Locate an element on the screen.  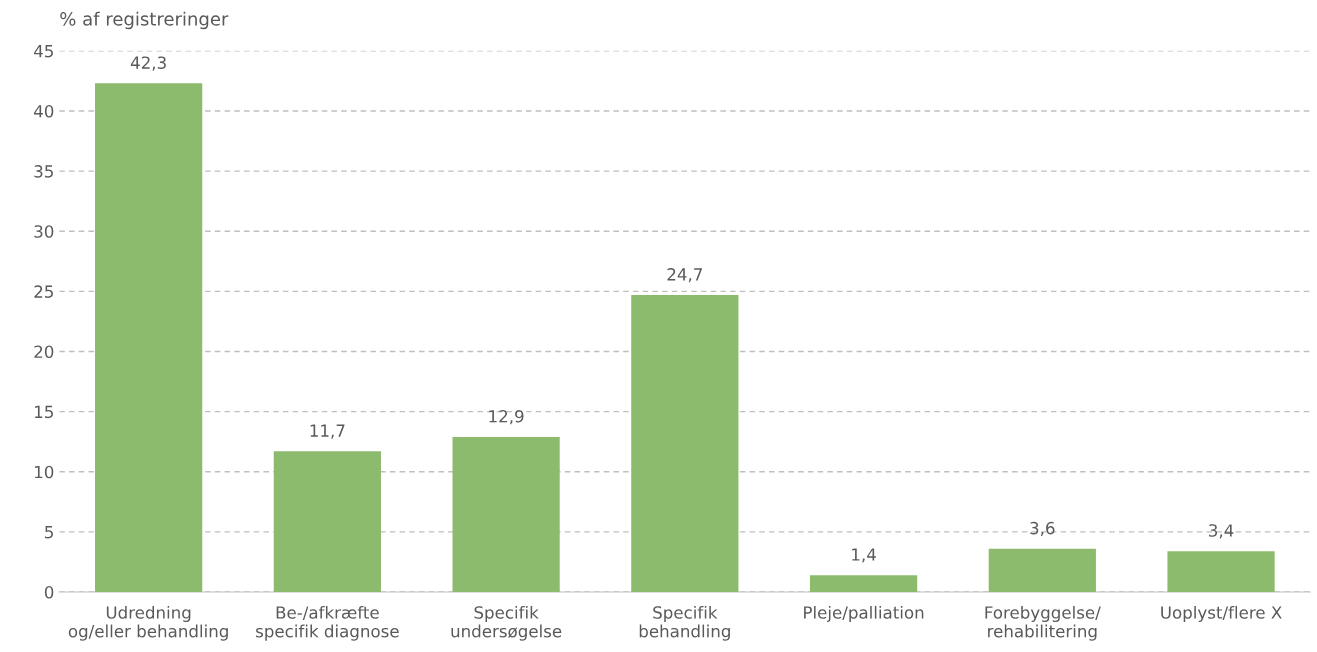
data-label: 12,9 is located at coordinates (506, 417).